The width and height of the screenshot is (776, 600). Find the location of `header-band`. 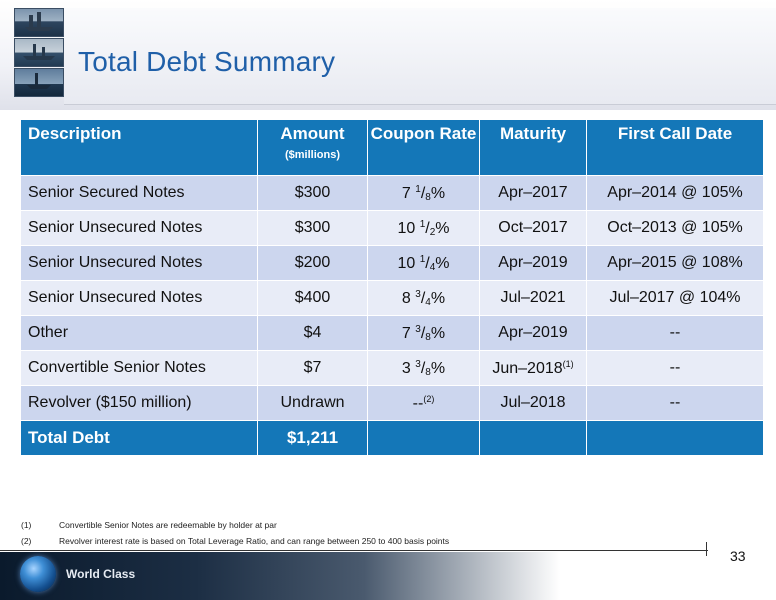

header-band is located at coordinates (420, 56).